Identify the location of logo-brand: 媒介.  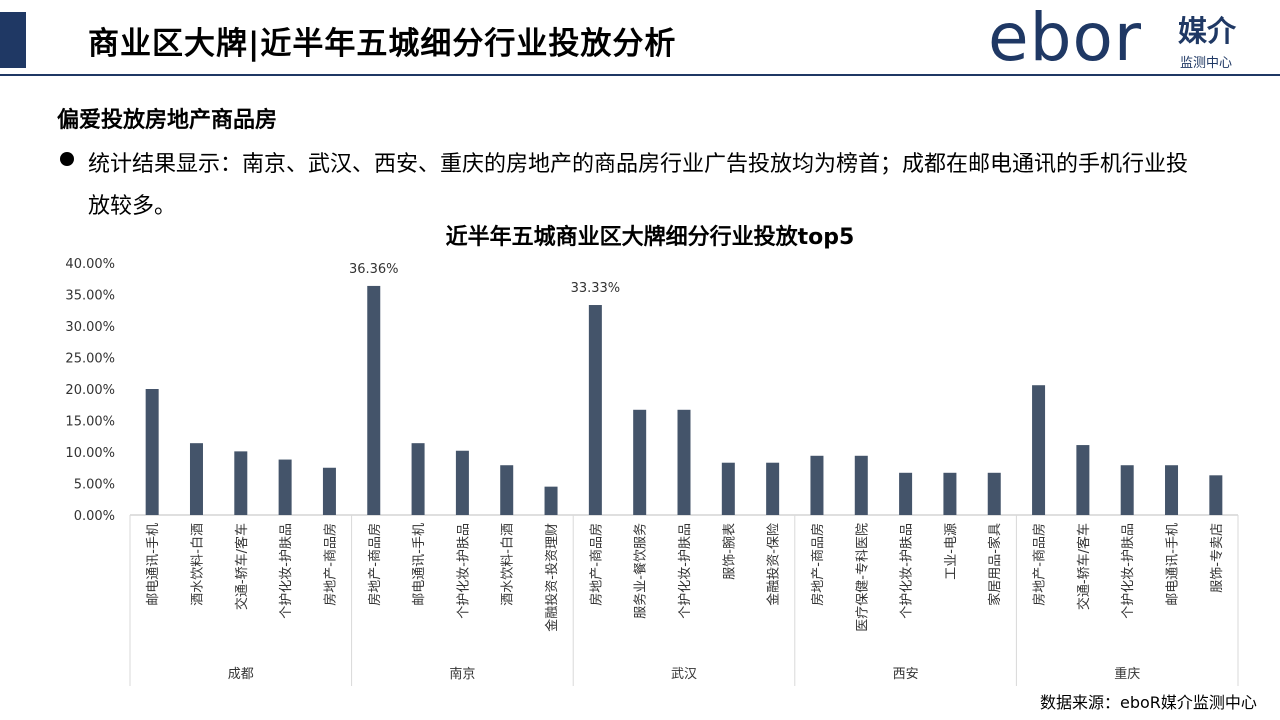
(1207, 31).